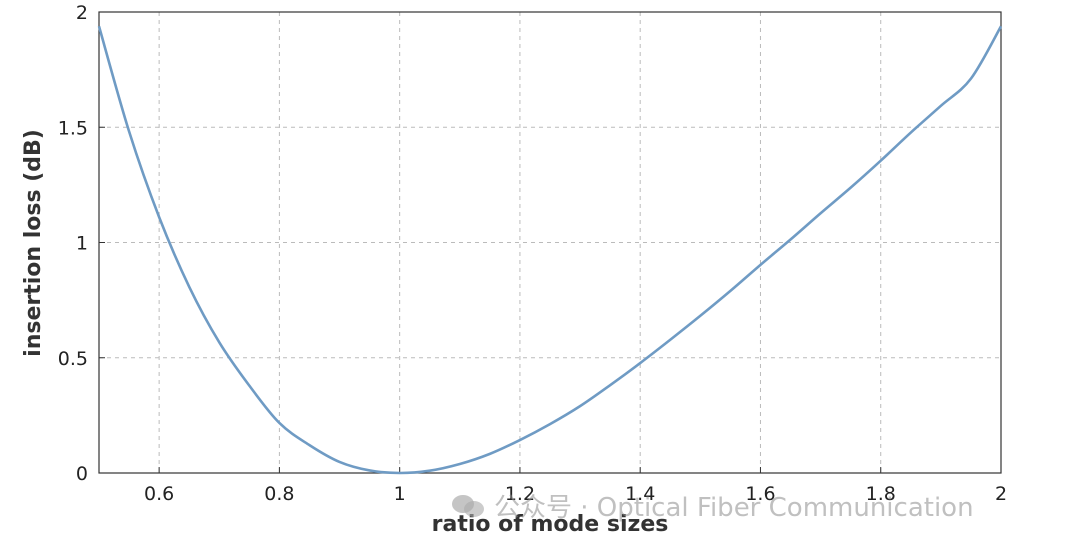  What do you see at coordinates (640, 494) in the screenshot?
I see `x-tick-label: 1.4` at bounding box center [640, 494].